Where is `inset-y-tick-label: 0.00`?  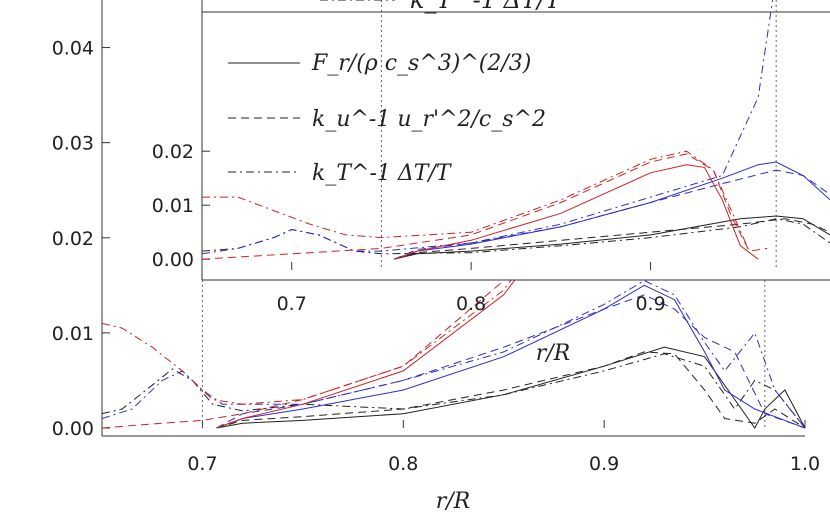
inset-y-tick-label: 0.00 is located at coordinates (173, 260).